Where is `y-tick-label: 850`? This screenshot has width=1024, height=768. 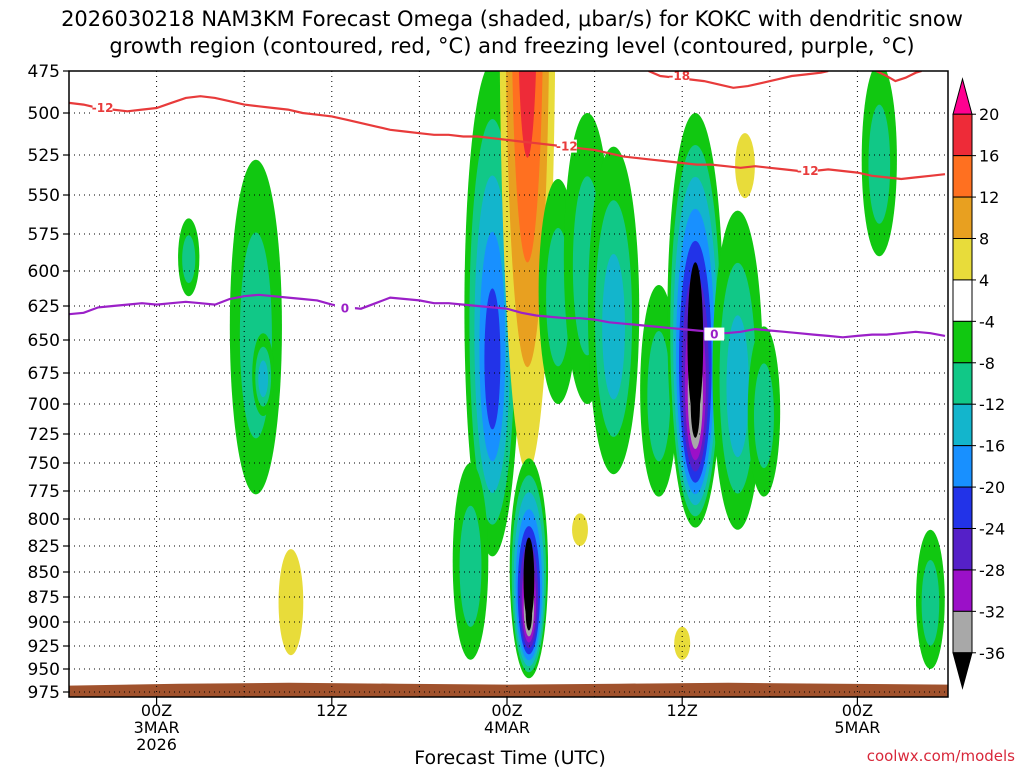 y-tick-label: 850 is located at coordinates (44, 573).